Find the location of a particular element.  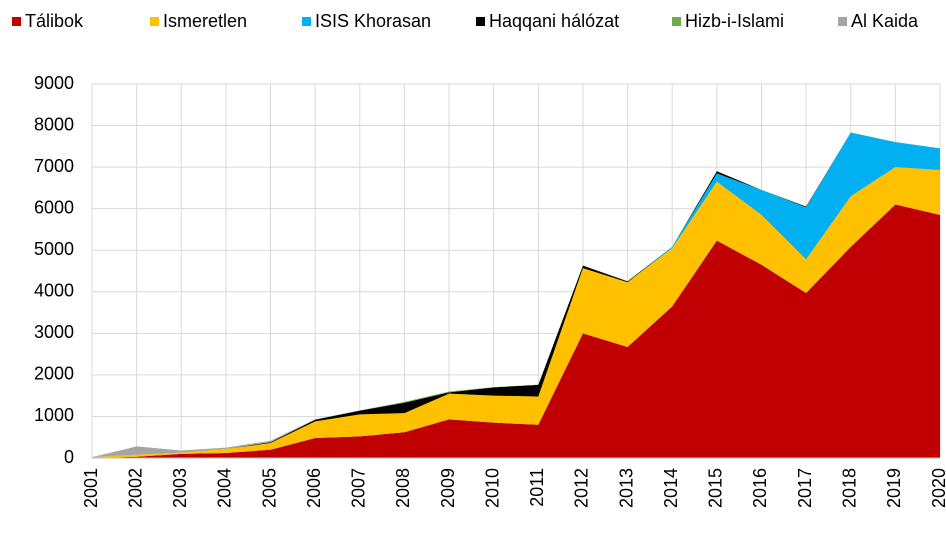

legend-label: Haqqani hálózat is located at coordinates (554, 21).